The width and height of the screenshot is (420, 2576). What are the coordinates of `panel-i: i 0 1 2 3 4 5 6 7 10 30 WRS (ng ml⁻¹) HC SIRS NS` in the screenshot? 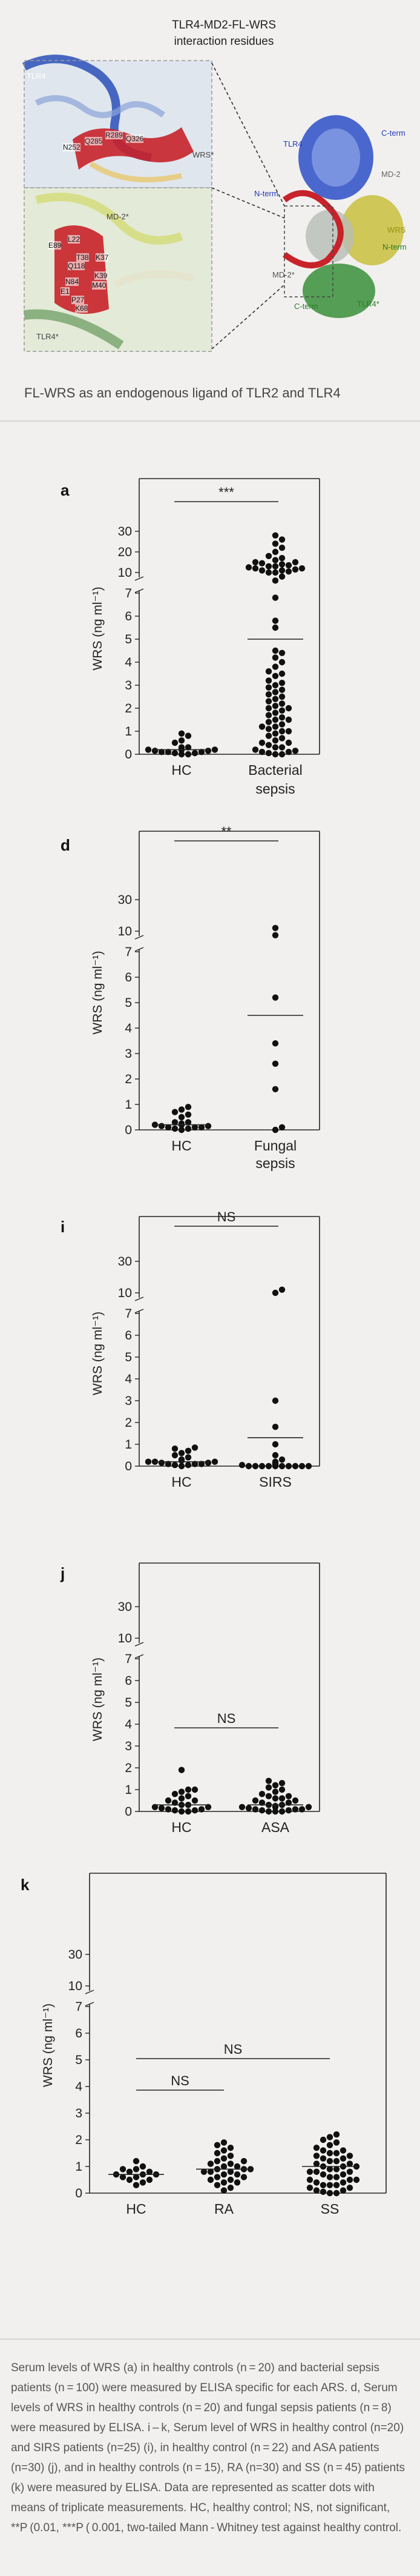 It's located at (210, 1327).